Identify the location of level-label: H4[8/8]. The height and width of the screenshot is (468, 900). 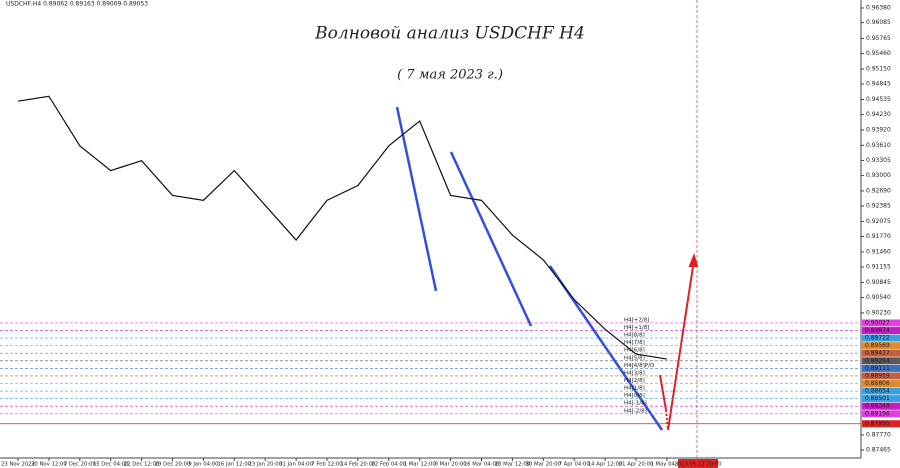
(634, 336).